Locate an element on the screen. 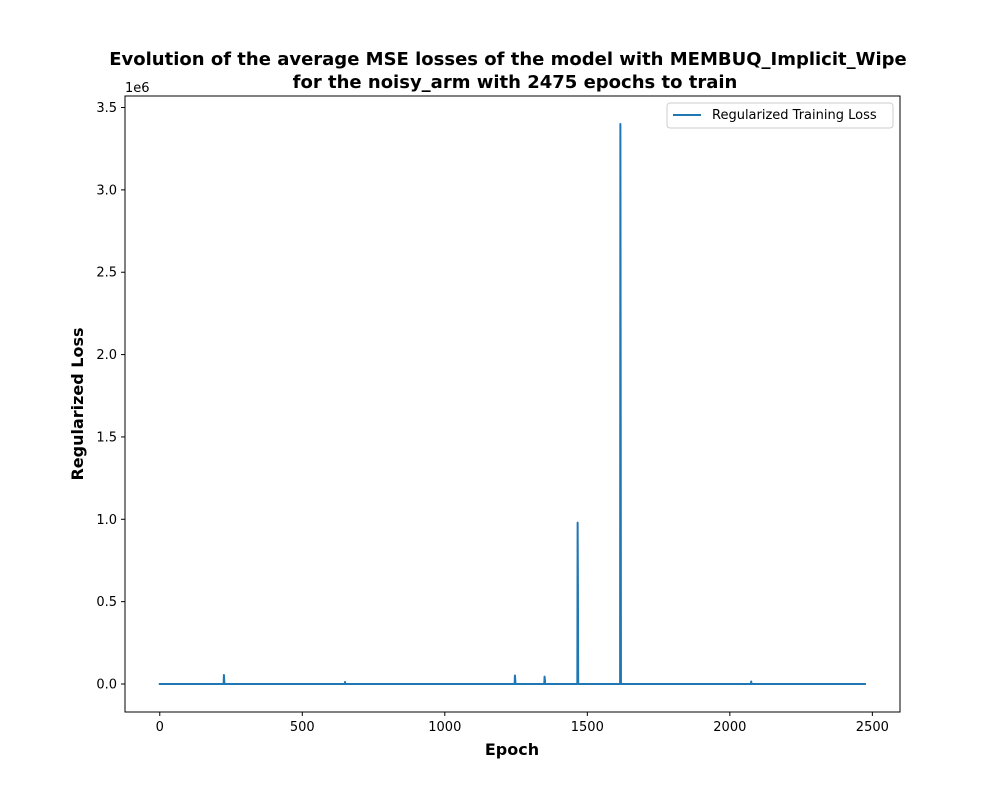 This screenshot has height=800, width=1000. legend: Regularized Training Loss is located at coordinates (780, 115).